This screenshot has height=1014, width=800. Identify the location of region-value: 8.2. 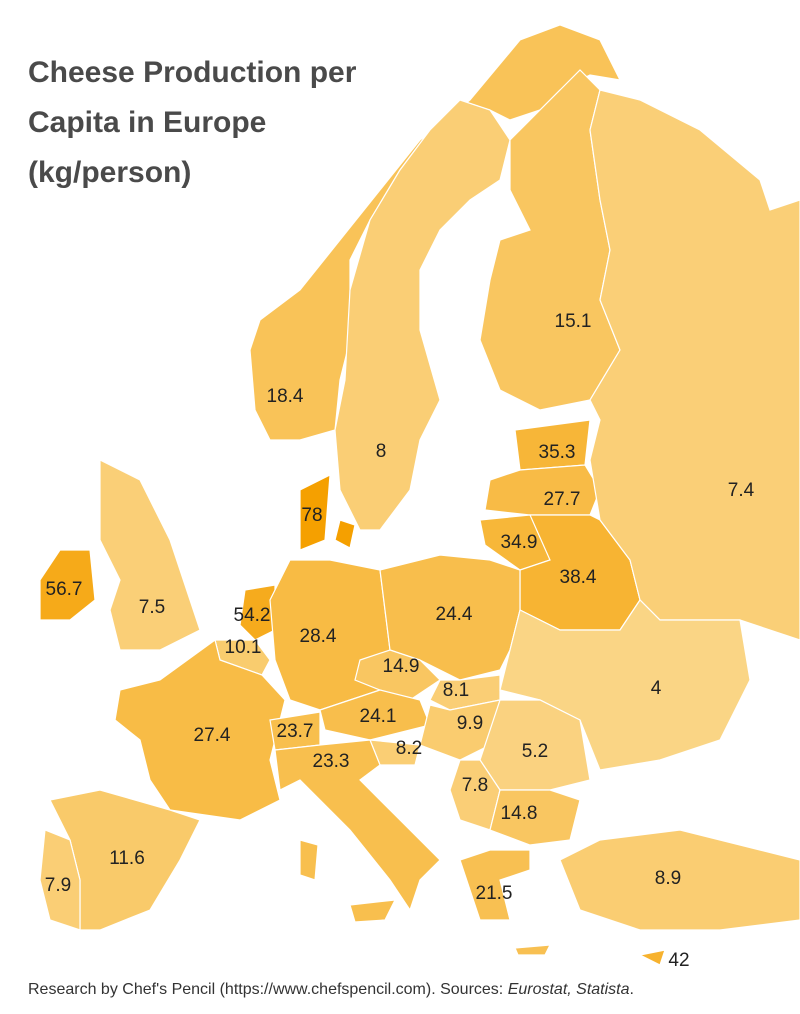
(409, 748).